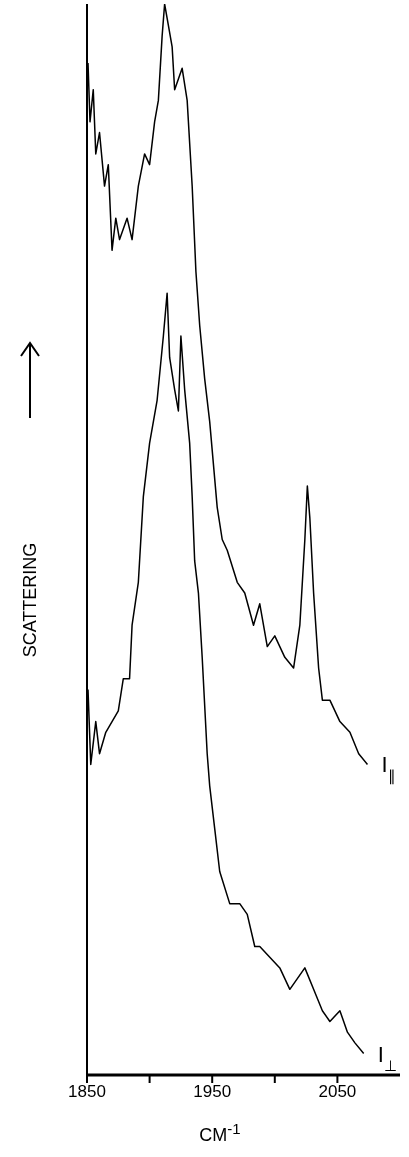 This screenshot has height=1157, width=409. Describe the element at coordinates (220, 1133) in the screenshot. I see `x-axis-title: CM$^{-1}$` at that location.